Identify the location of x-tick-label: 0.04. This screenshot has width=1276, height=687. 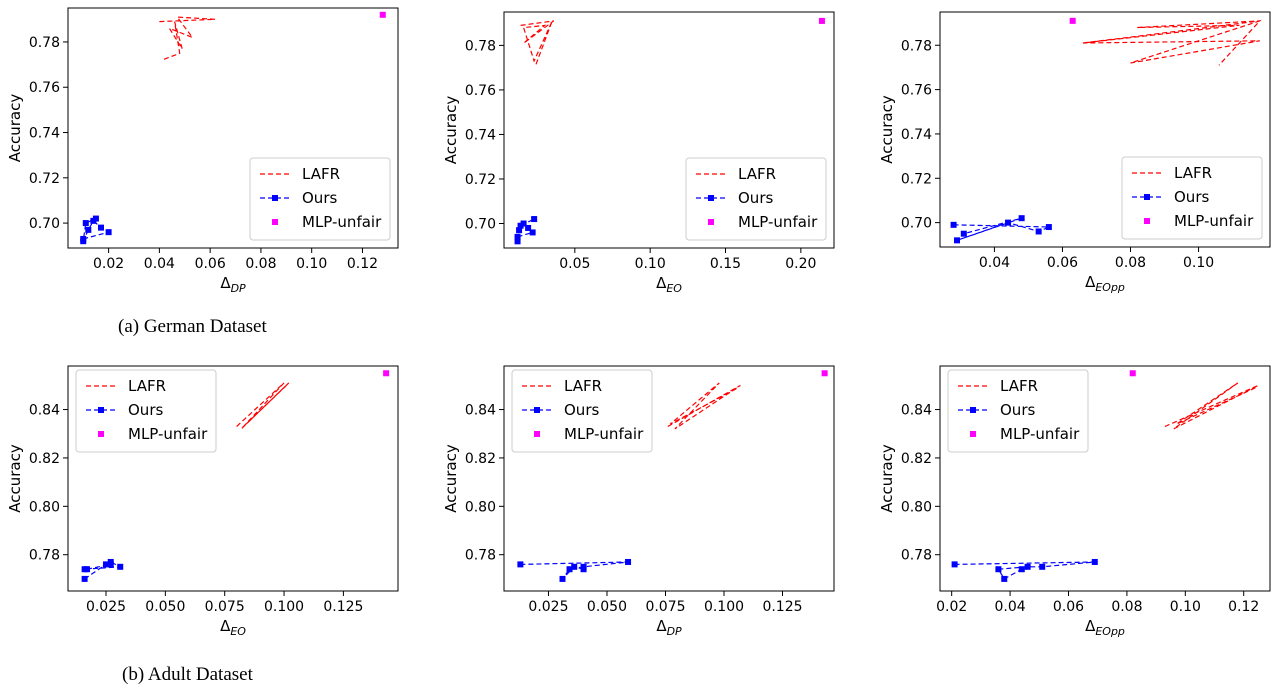
(994, 263).